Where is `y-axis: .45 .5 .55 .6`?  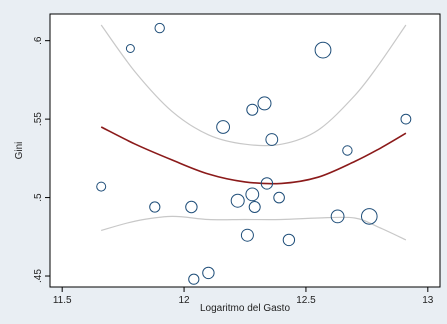
y-axis: .45 .5 .55 .6 is located at coordinates (41, 159).